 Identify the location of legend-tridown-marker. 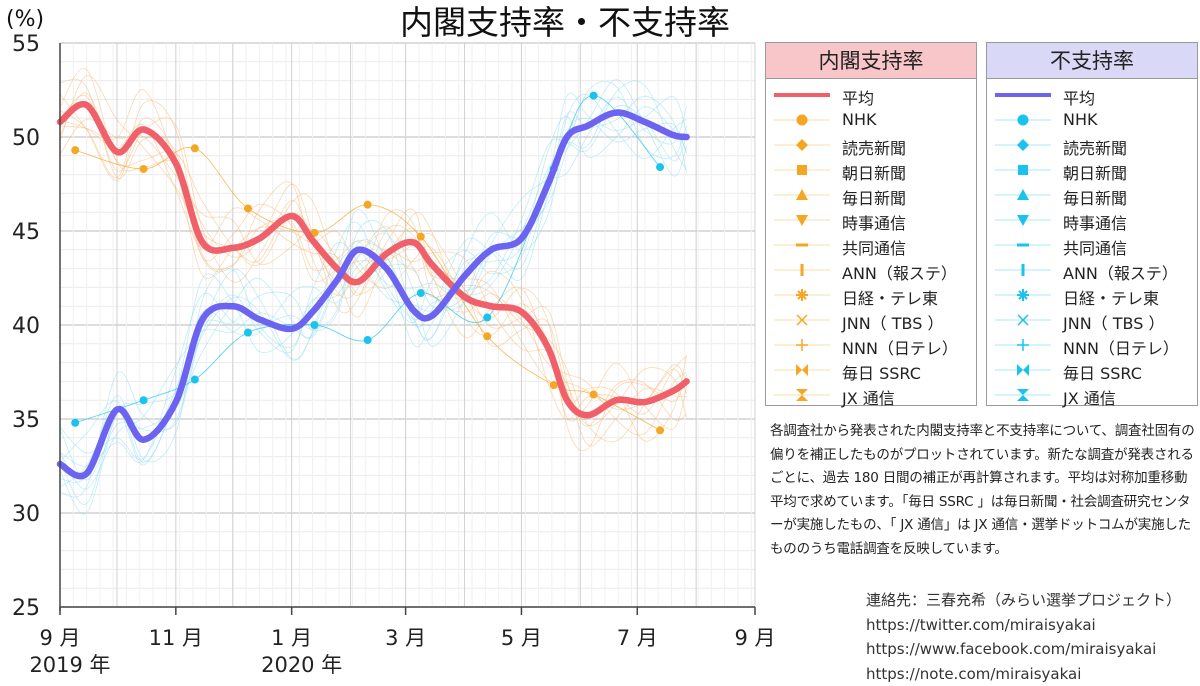
(1023, 220).